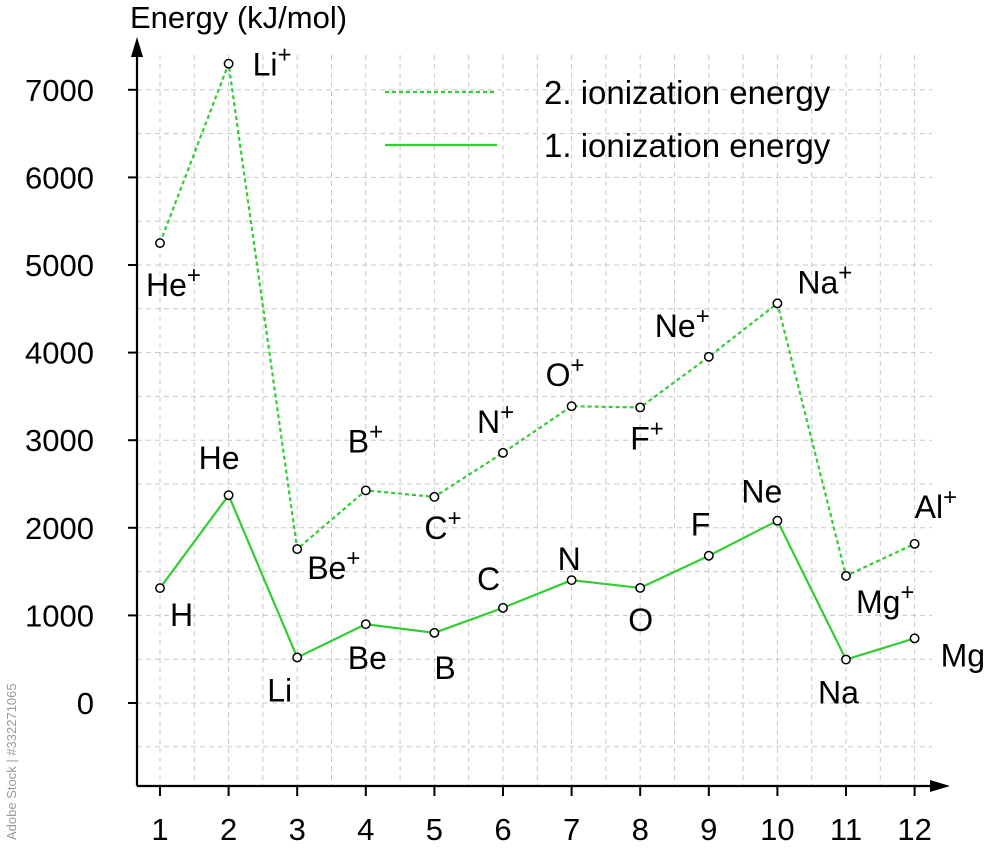 The image size is (1000, 855). What do you see at coordinates (59, 265) in the screenshot?
I see `y-tick-label: 5000` at bounding box center [59, 265].